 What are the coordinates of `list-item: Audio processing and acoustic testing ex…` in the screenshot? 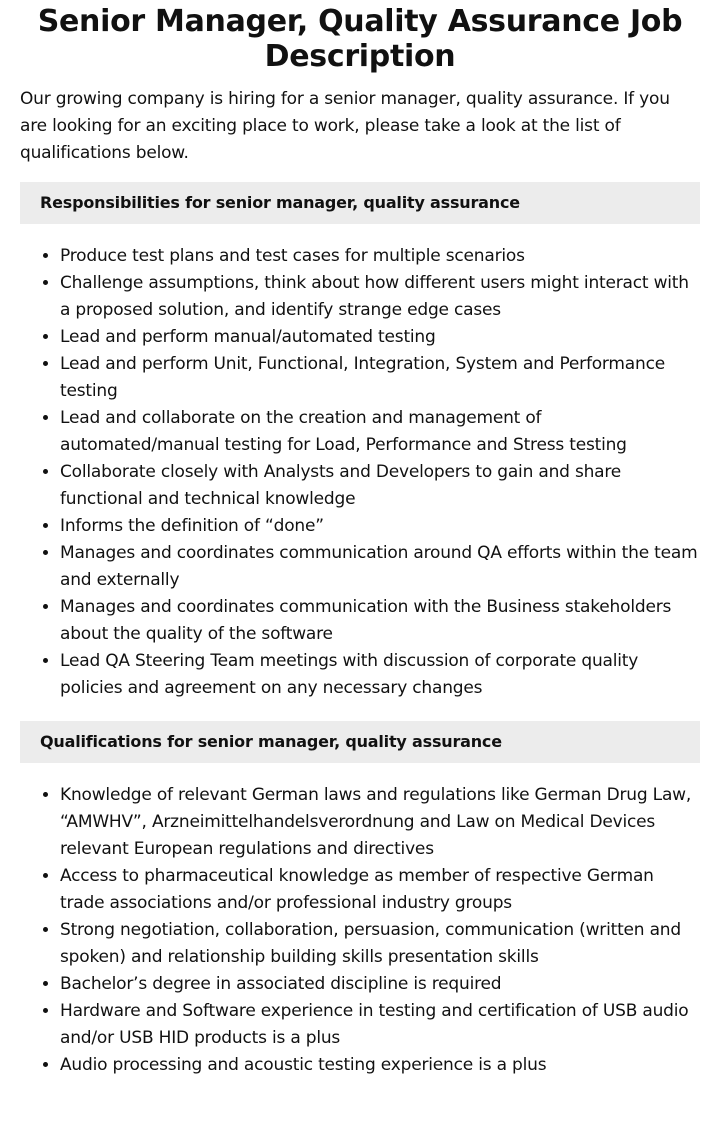 It's located at (380, 1065).